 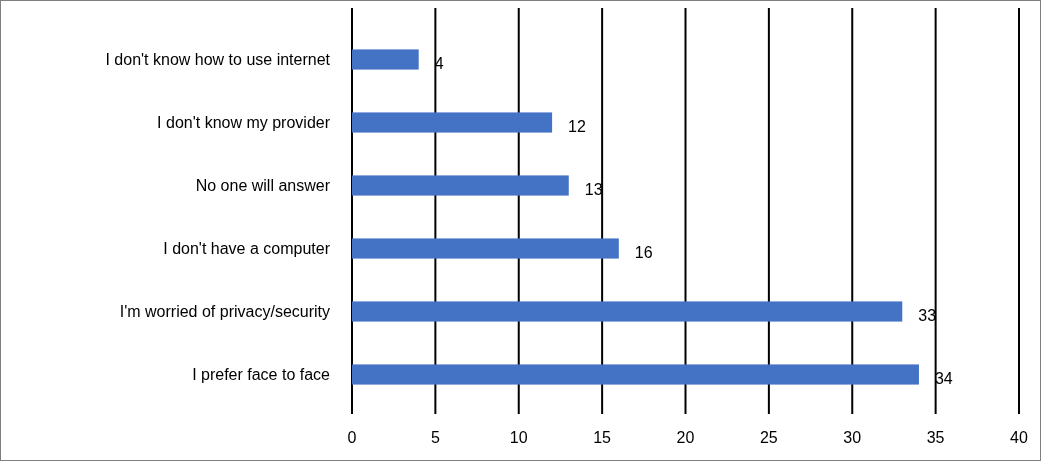 I want to click on y-tick-label: I don't know how to use internet, so click(x=218, y=60).